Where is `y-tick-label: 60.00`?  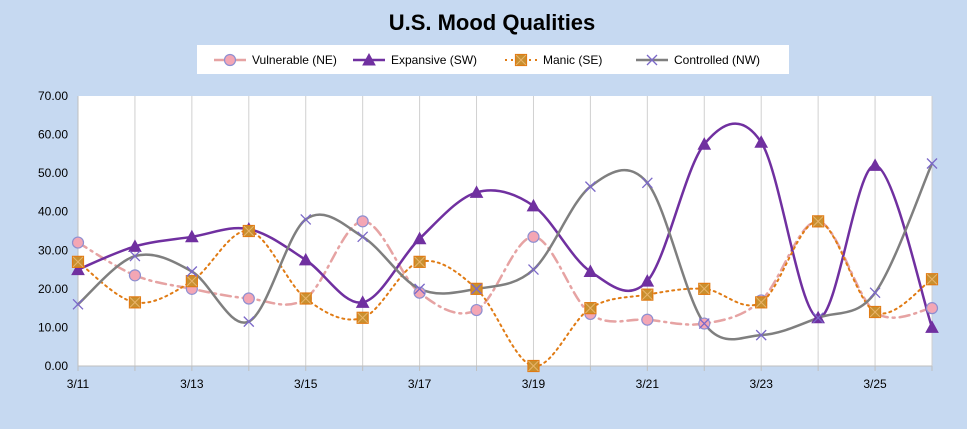
y-tick-label: 60.00 is located at coordinates (53, 135).